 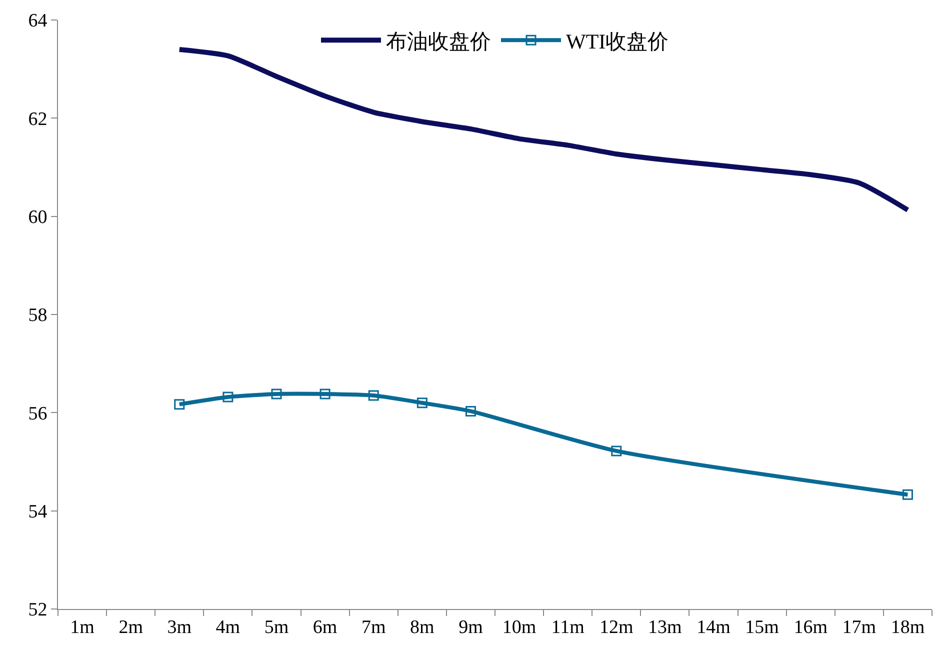 What do you see at coordinates (811, 627) in the screenshot?
I see `x-tick-label: 16m` at bounding box center [811, 627].